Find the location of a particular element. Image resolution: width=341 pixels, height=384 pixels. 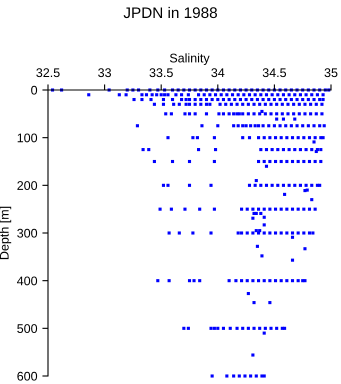

x-tick-label: 33 is located at coordinates (105, 73).